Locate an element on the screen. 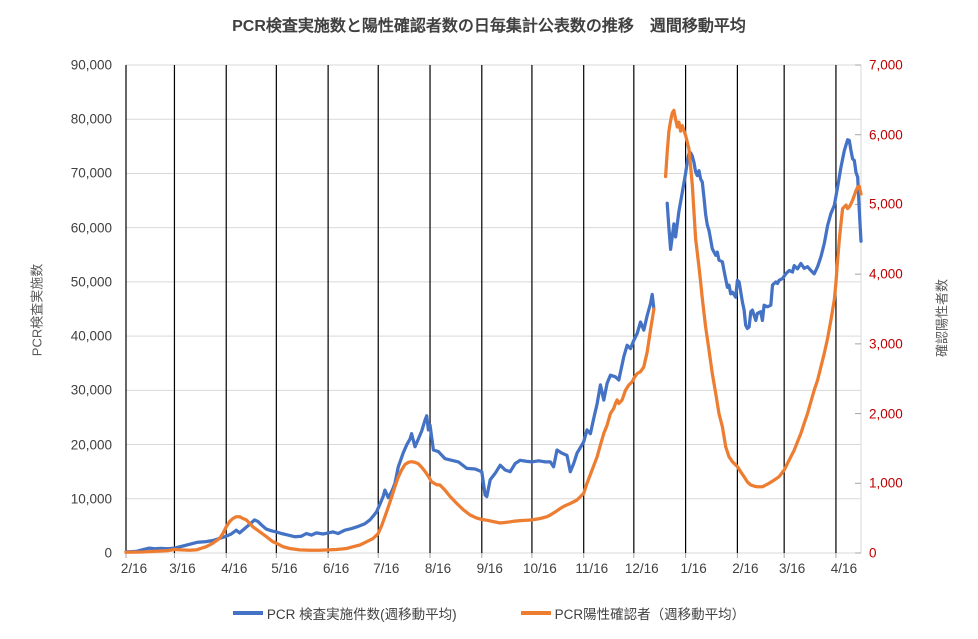 The image size is (978, 639). legend-item-pcr-tests: PCR 検査実施件数(週移動平均) is located at coordinates (344, 613).